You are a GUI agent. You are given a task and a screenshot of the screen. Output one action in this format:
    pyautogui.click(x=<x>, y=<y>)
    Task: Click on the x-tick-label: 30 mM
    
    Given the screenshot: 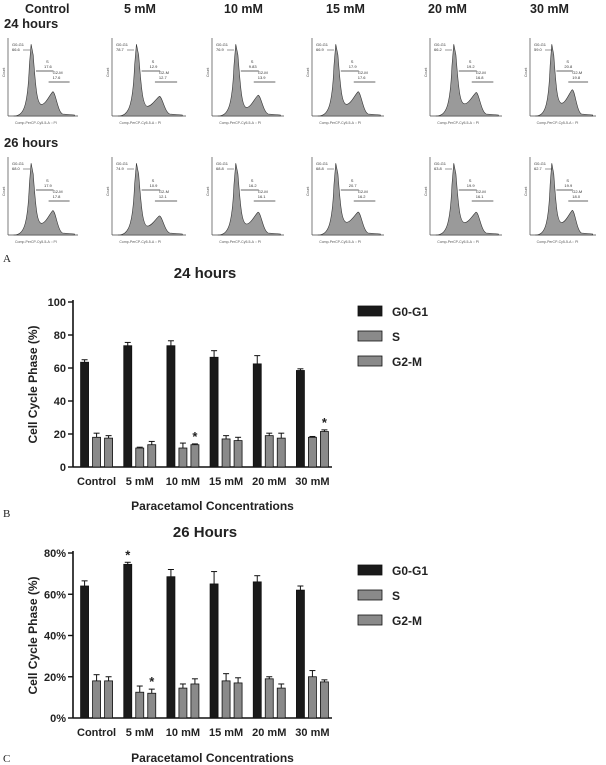 What is the action you would take?
    pyautogui.click(x=312, y=482)
    